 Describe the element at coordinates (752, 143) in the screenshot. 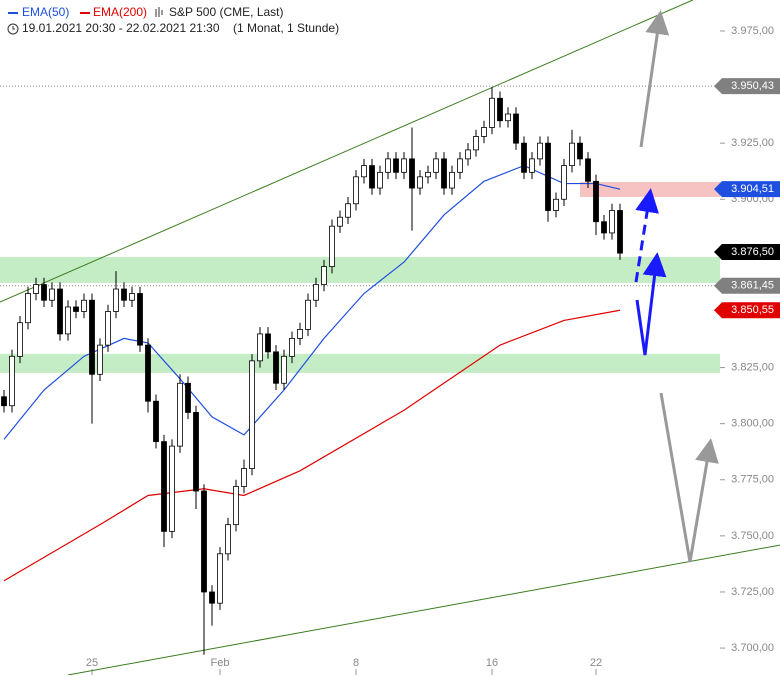

I see `y-tick-label: 3.925,00` at that location.